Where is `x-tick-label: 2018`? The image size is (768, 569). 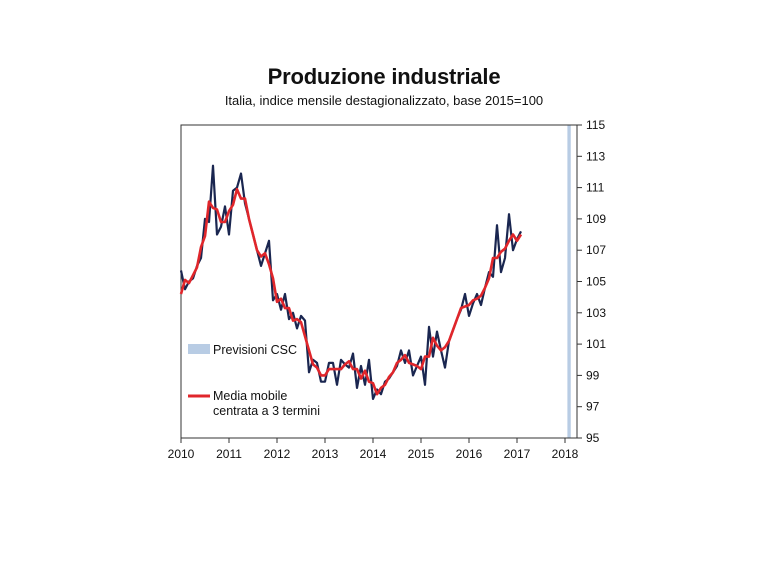 x-tick-label: 2018 is located at coordinates (565, 454).